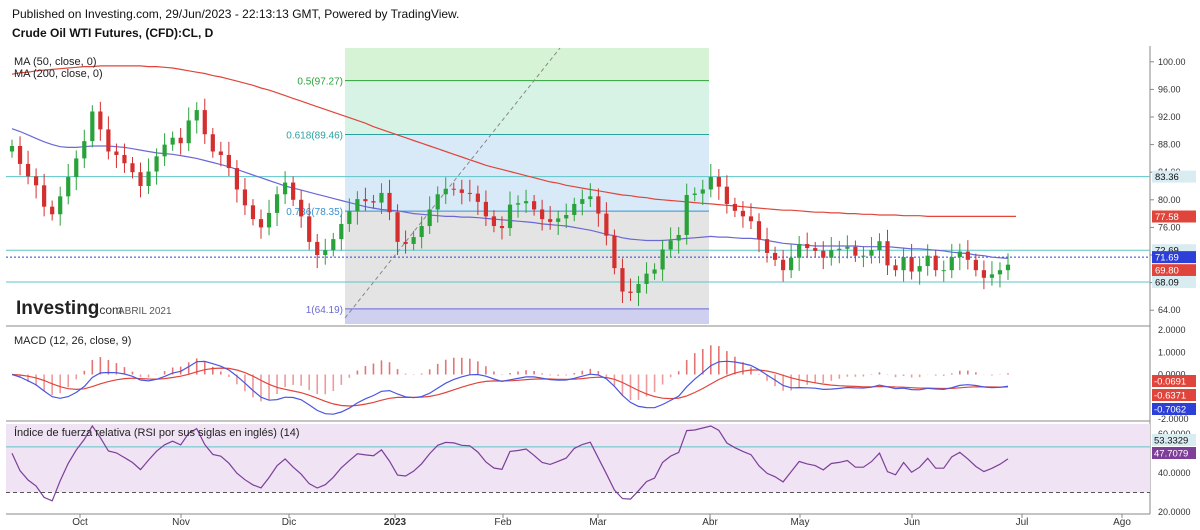 This screenshot has height=530, width=1200. Describe the element at coordinates (314, 212) in the screenshot. I see `fib-label-2: 0.786(78.35)` at that location.